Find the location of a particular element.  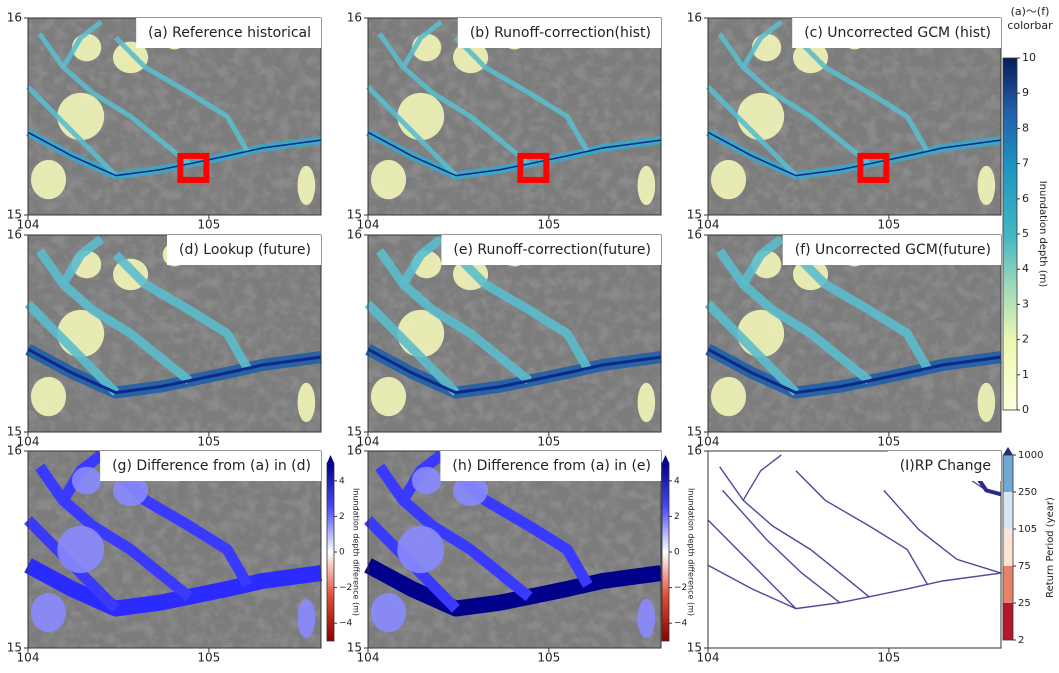

colorbar-tick-label: 9 is located at coordinates (1025, 92).